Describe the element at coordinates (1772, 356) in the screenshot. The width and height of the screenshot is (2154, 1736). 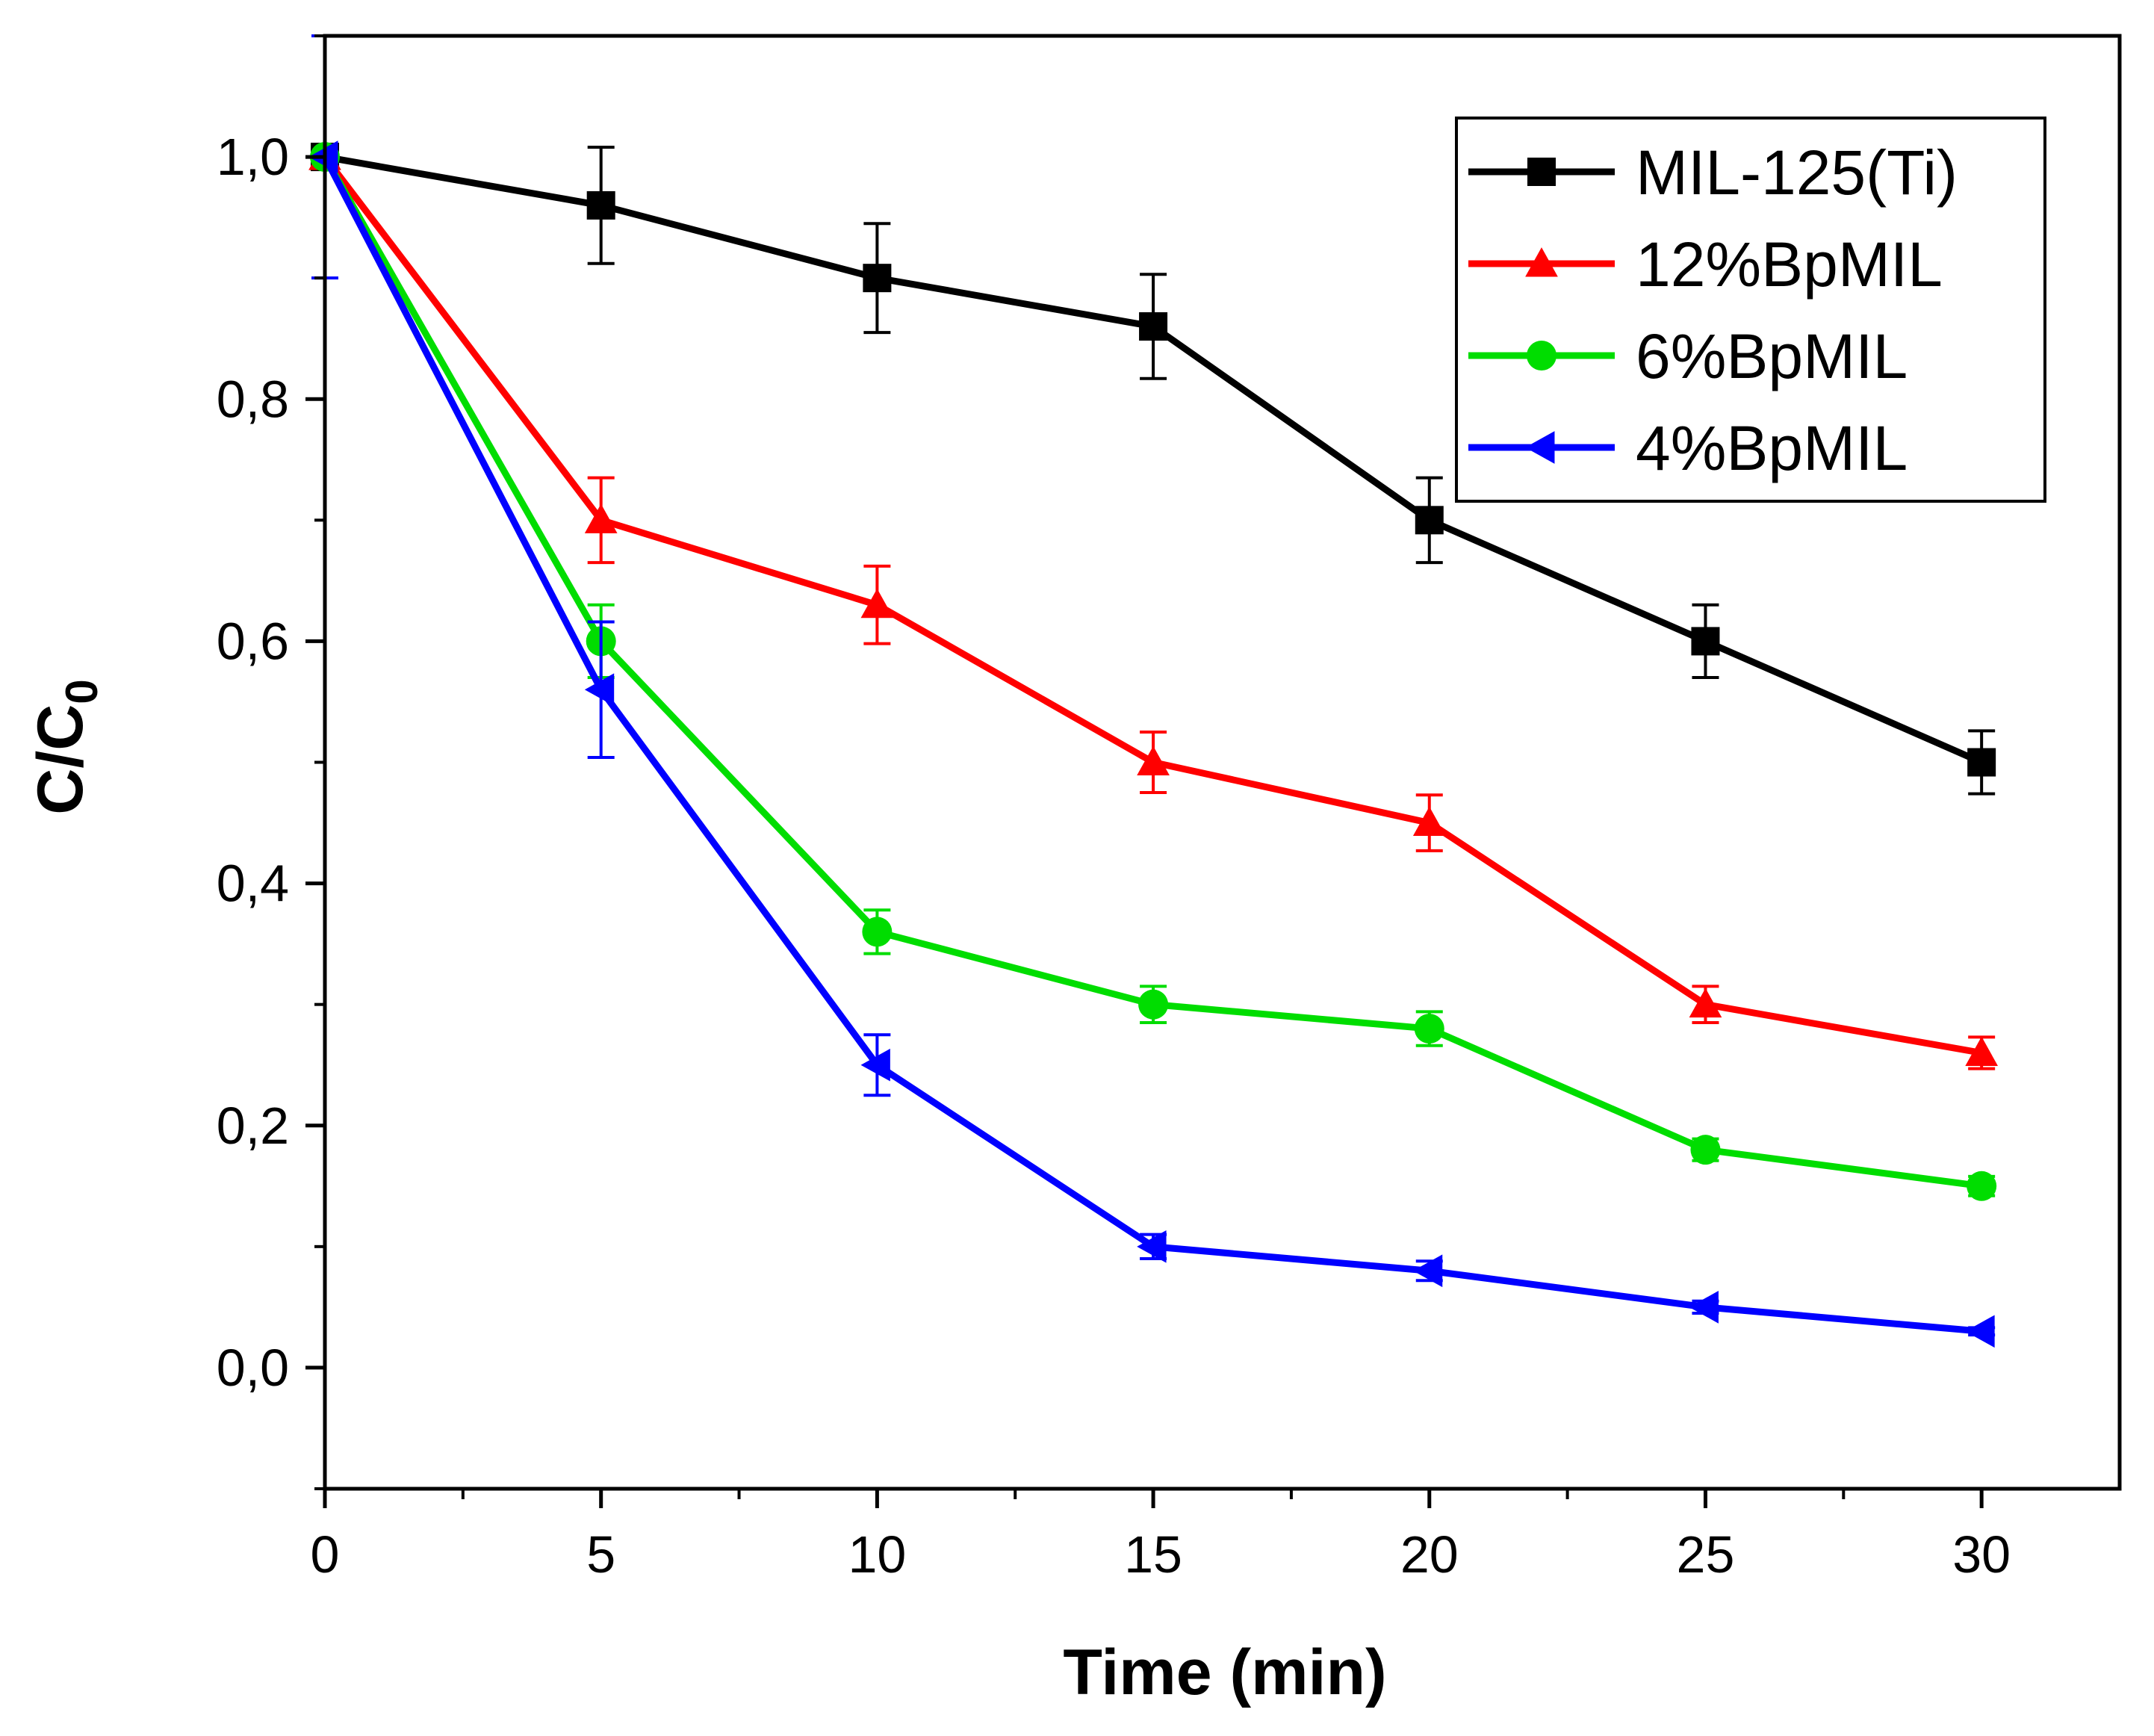
I see `legend-label-6-bpmil: 6%BpMIL` at that location.